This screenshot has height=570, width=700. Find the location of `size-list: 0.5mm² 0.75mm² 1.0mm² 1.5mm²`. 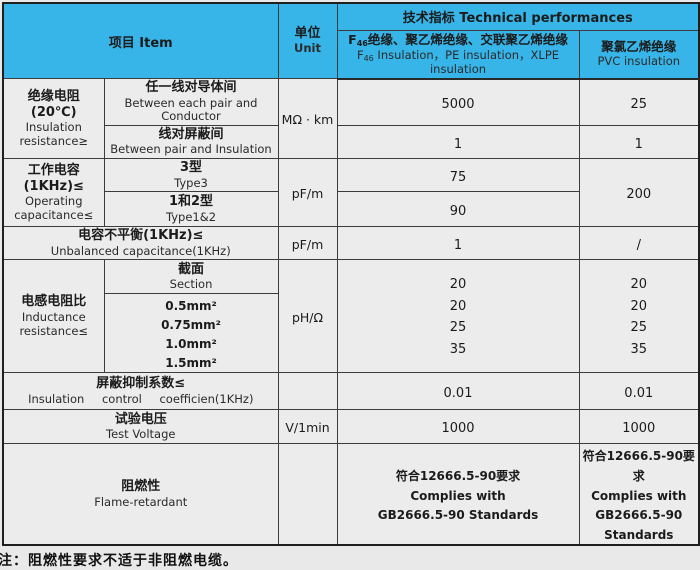

size-list: 0.5mm² 0.75mm² 1.0mm² 1.5mm² is located at coordinates (191, 335).